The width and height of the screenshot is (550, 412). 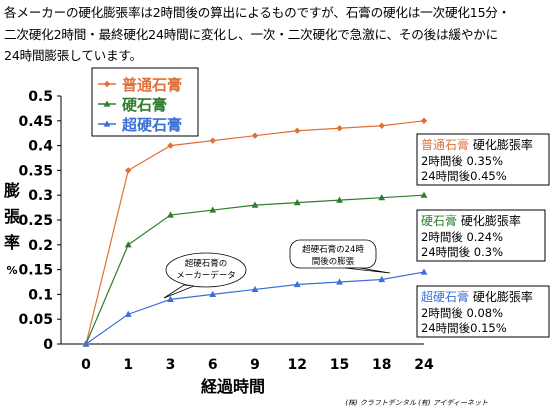 I want to click on y-tick-label: 0.1, so click(x=40, y=295).